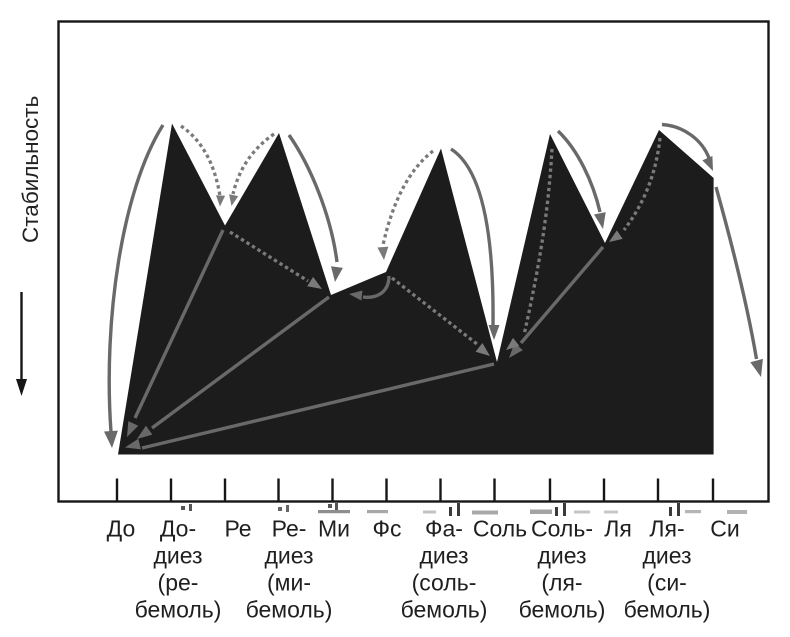  I want to click on svg-text: (ми-, so click(289, 583).